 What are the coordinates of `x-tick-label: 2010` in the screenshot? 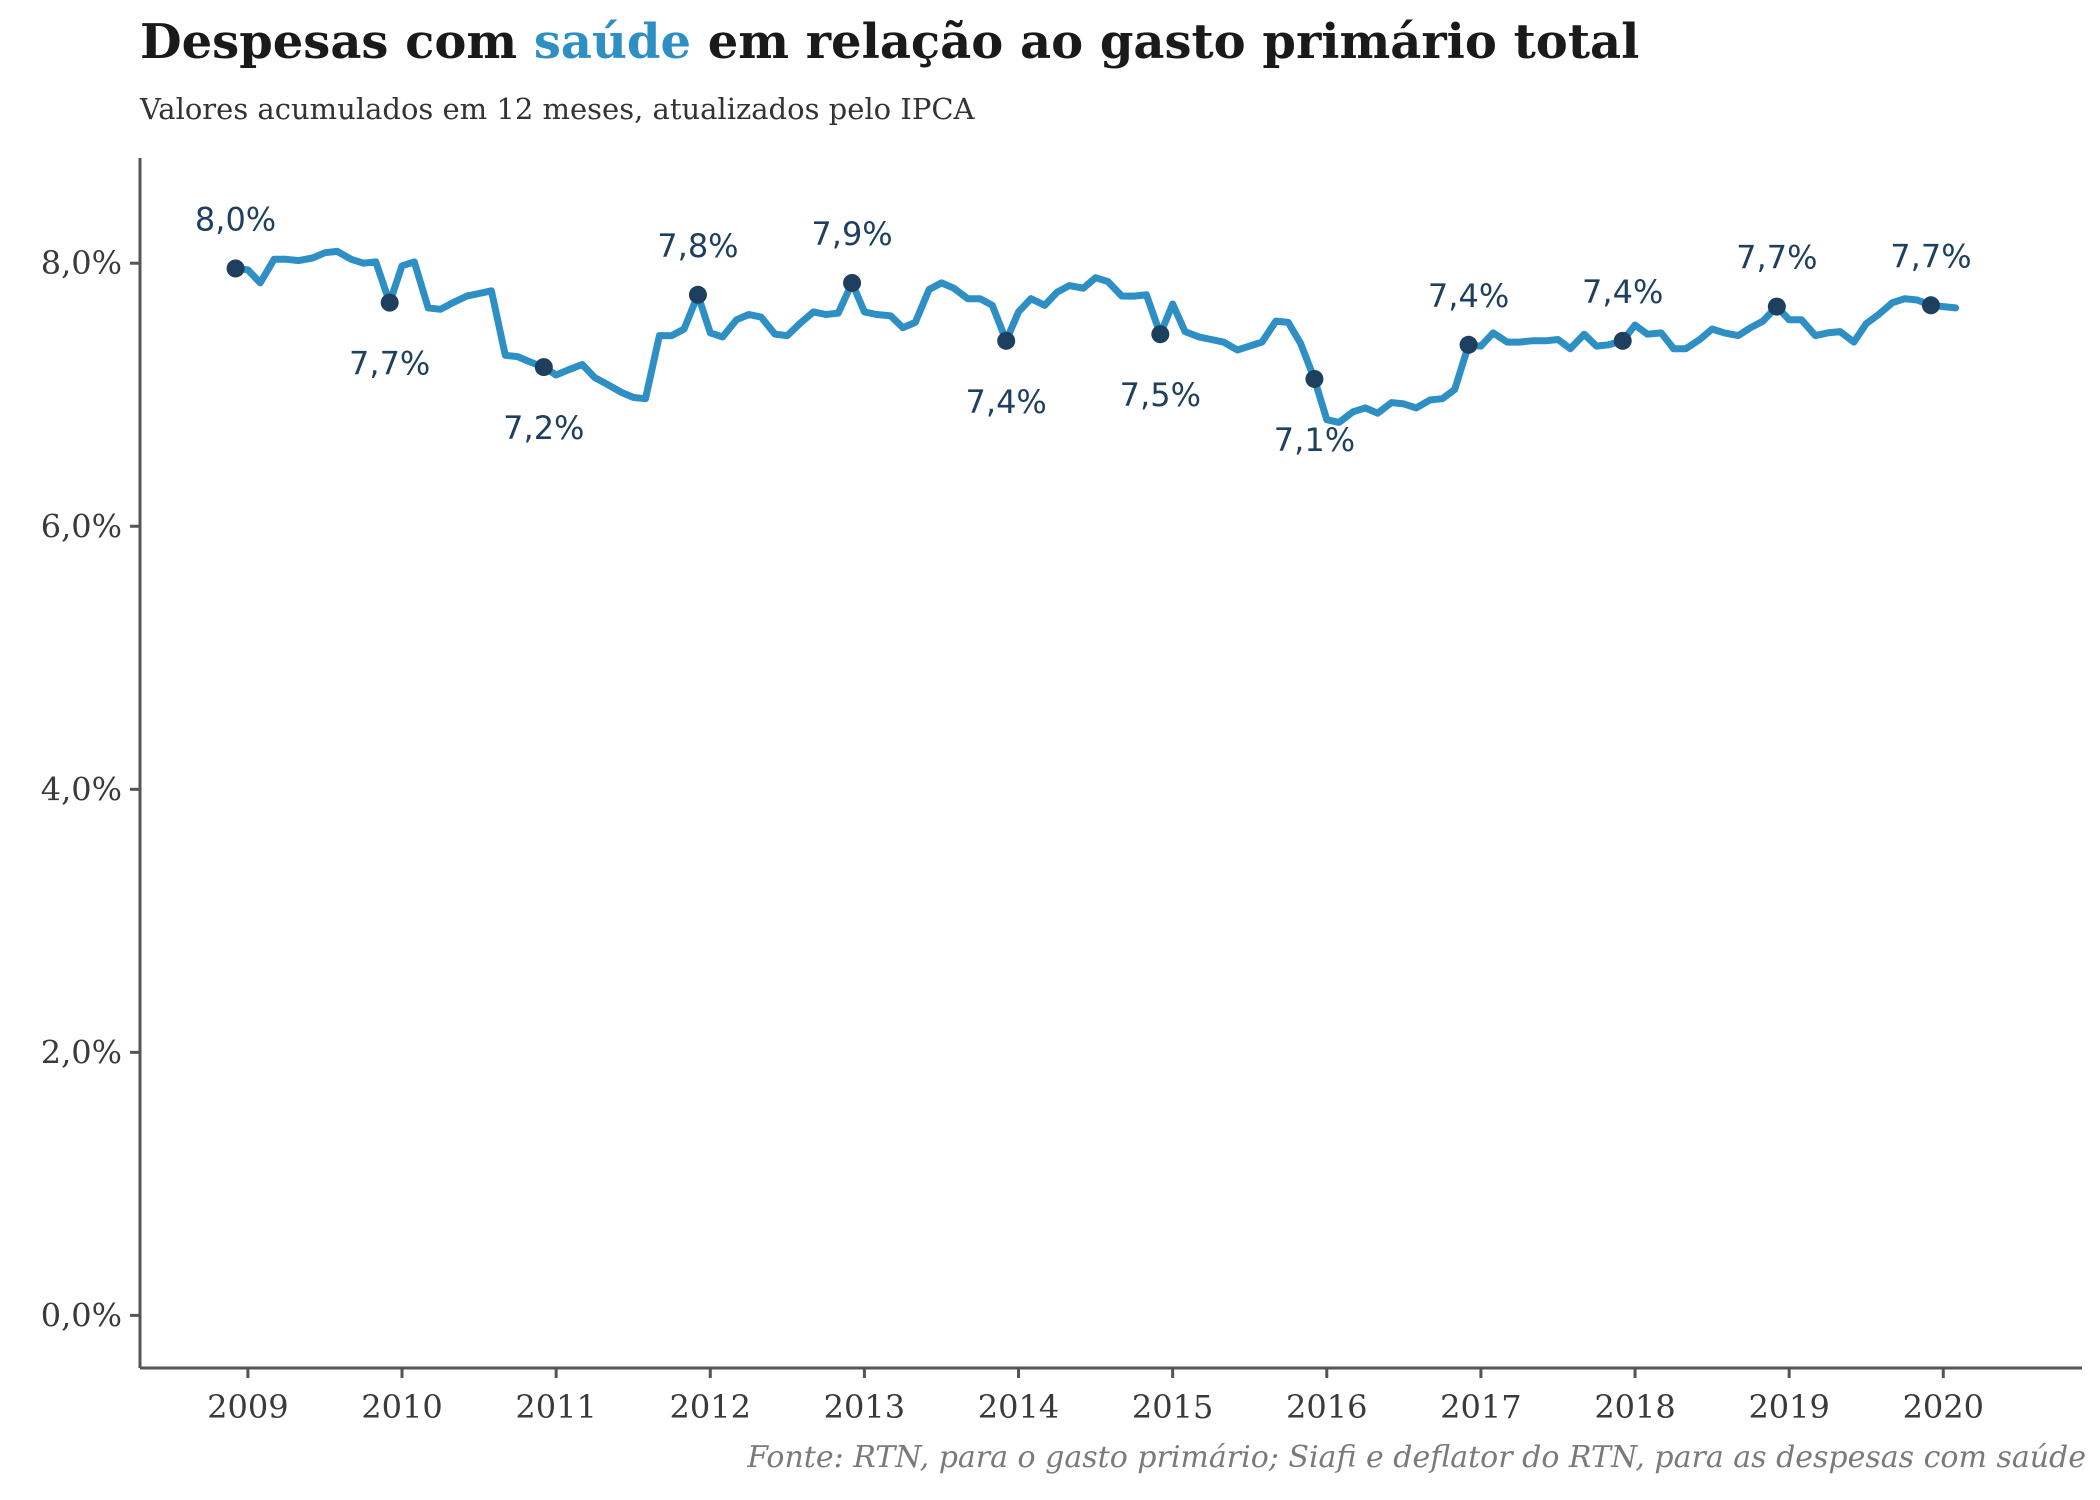 It's located at (401, 1407).